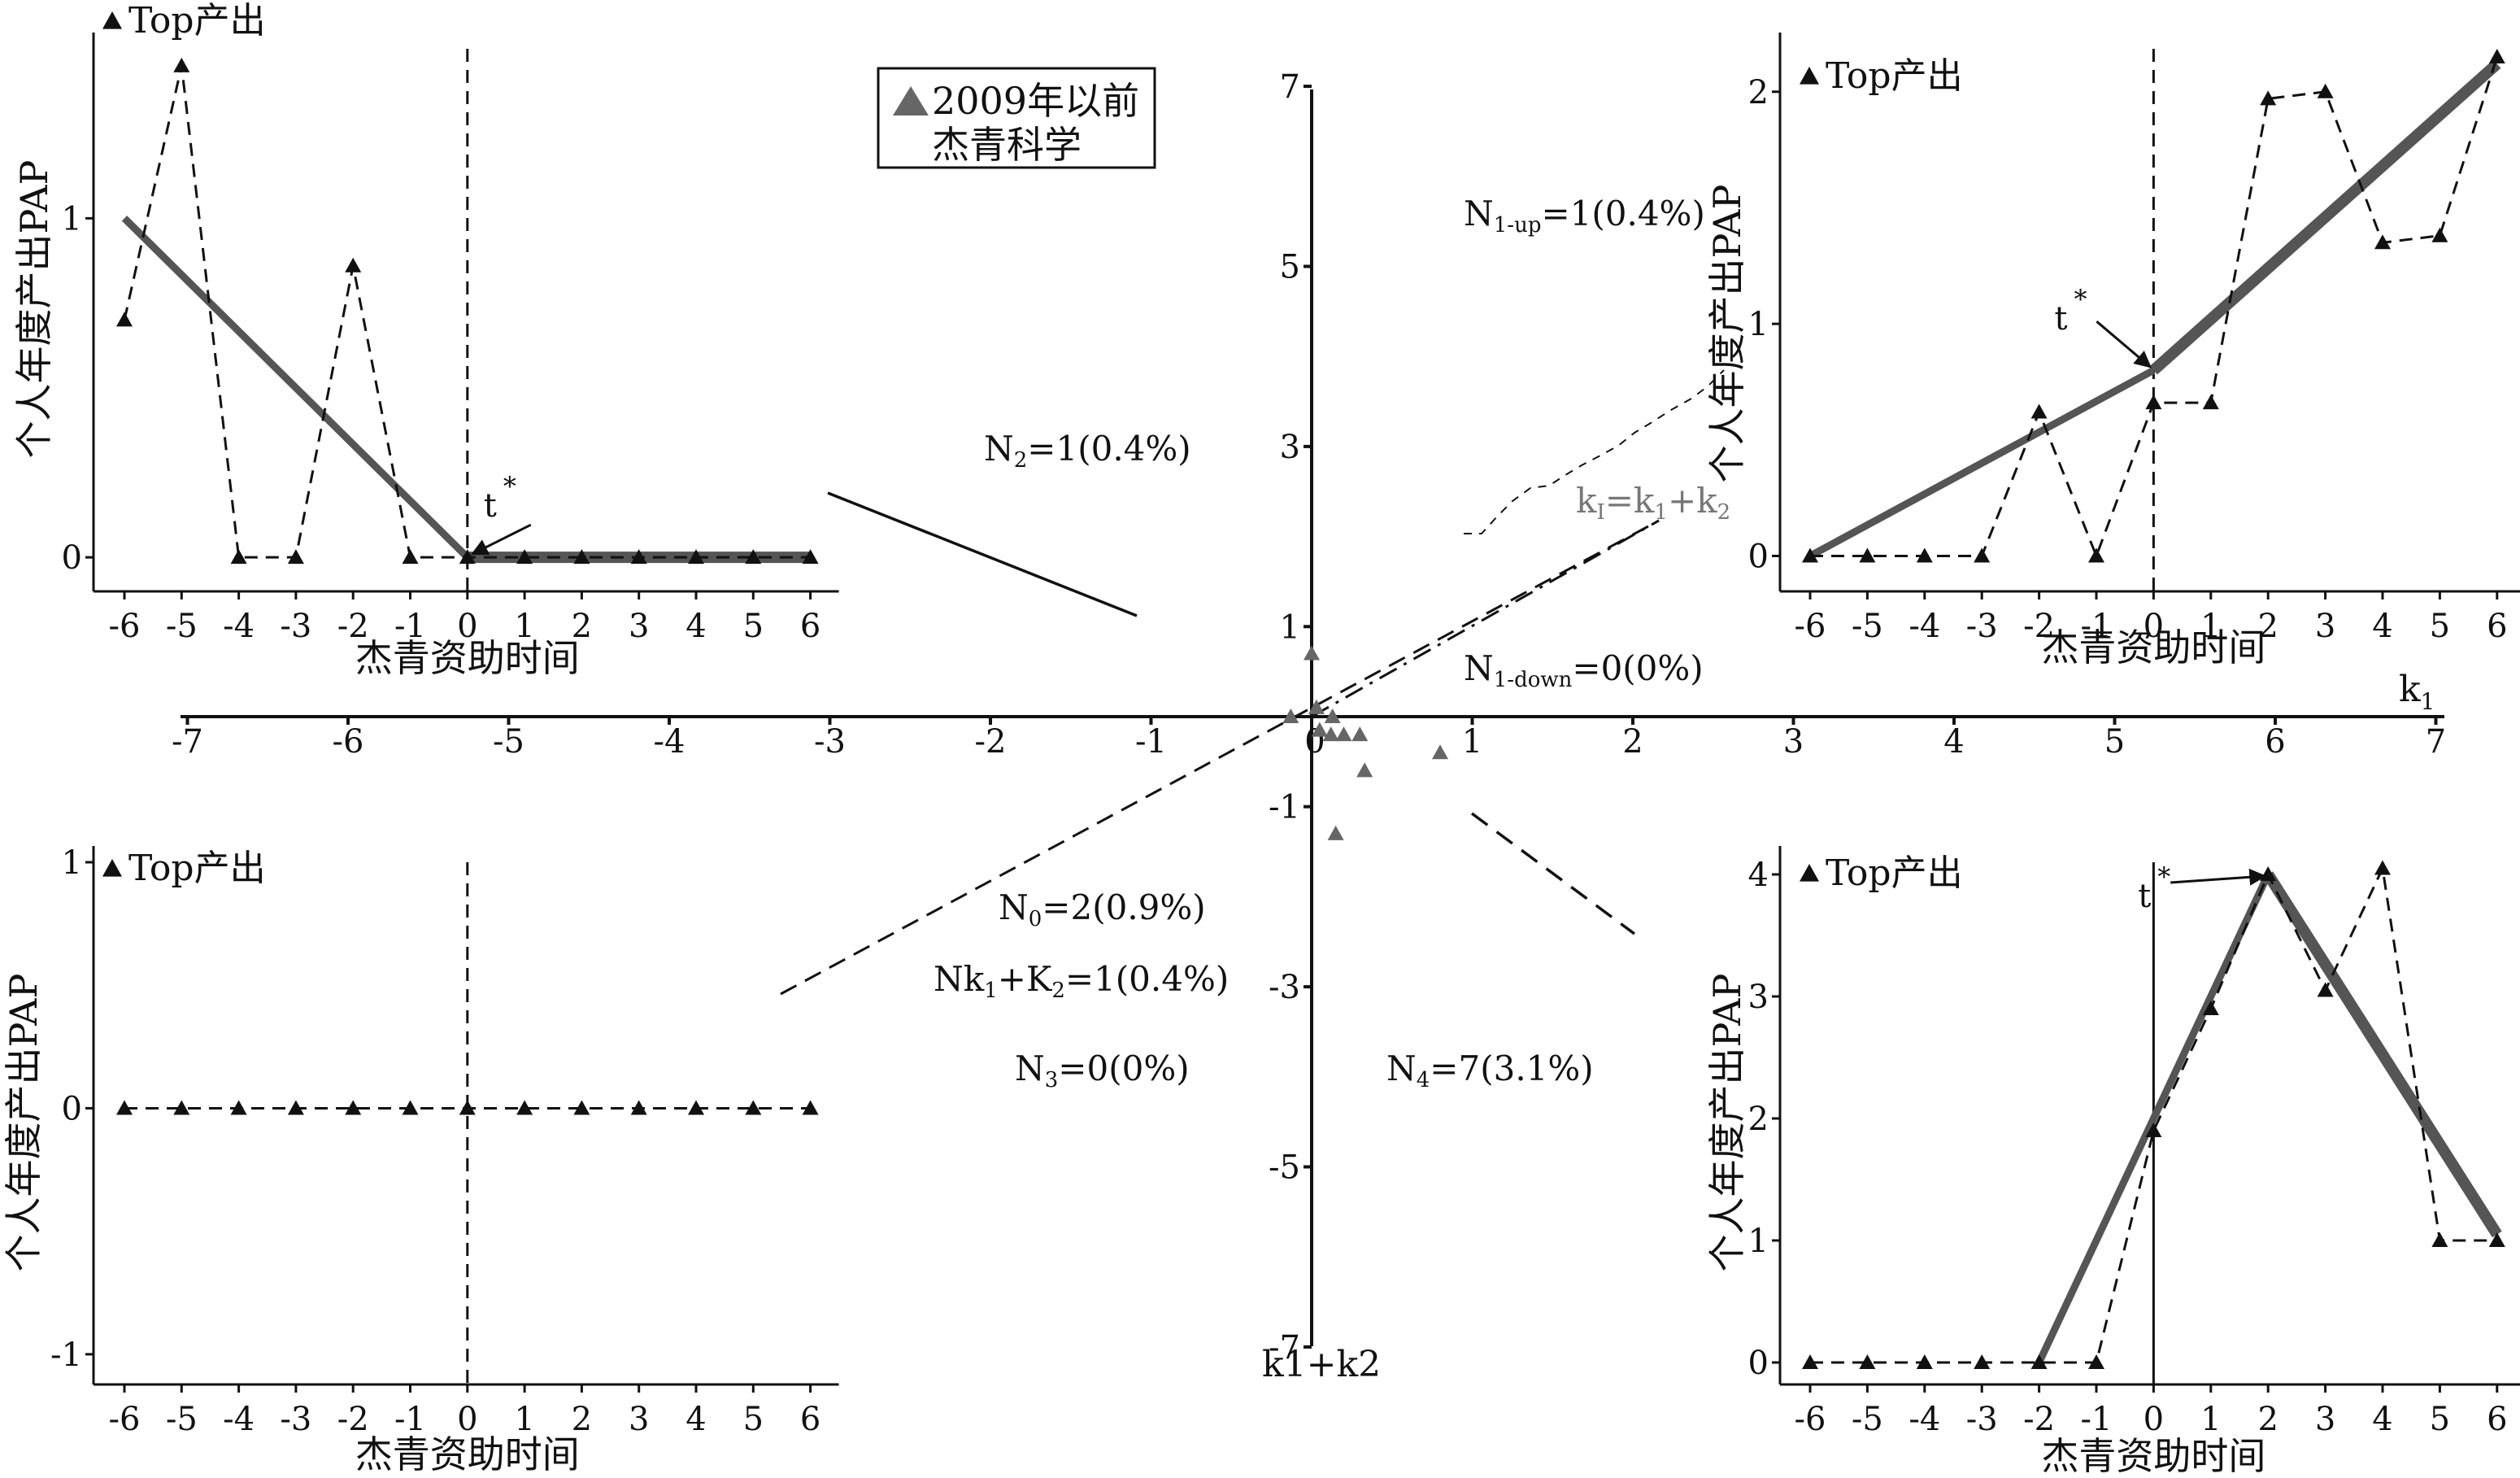  I want to click on panel-y-tick-label: -1, so click(66, 1355).